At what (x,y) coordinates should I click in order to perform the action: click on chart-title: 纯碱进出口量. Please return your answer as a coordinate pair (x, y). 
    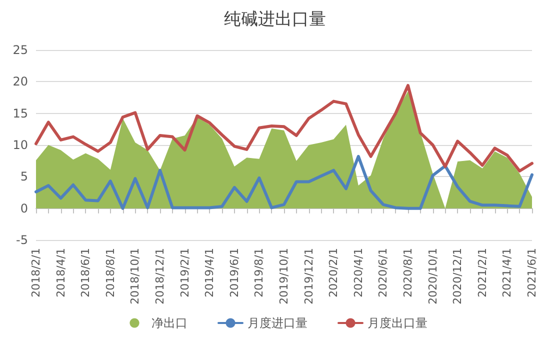
    Looking at the image, I should click on (275, 20).